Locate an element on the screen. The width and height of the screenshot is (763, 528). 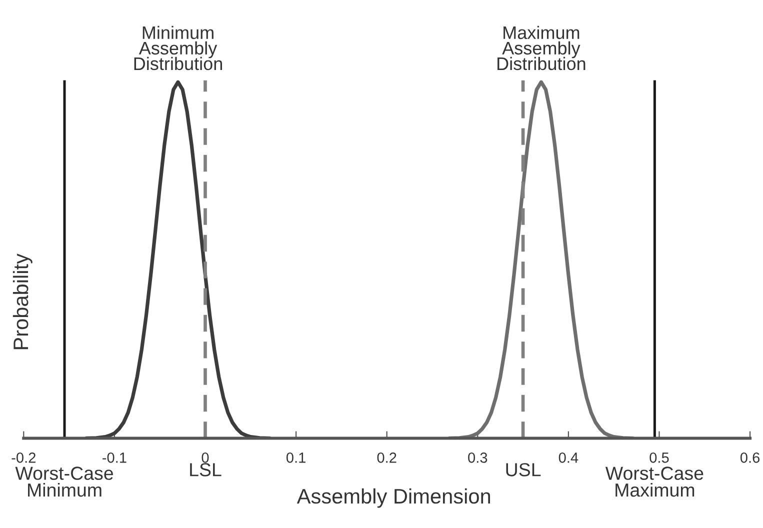
x-tick-label: 0.1 is located at coordinates (296, 457).